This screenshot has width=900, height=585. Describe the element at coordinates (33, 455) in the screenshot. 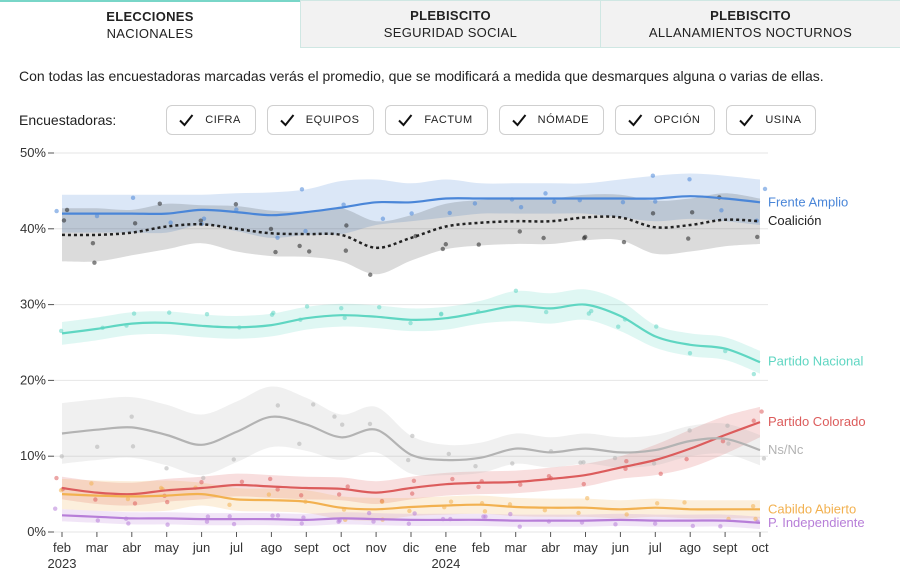

I see `y-tick-label: 10%` at that location.